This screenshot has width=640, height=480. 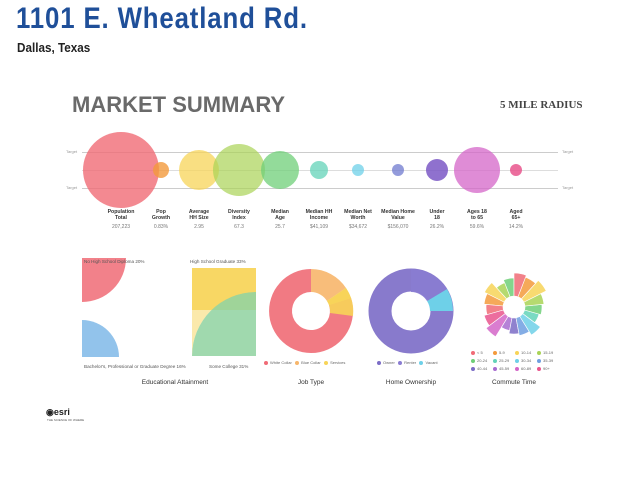 What do you see at coordinates (482, 360) in the screenshot?
I see `commute-legend-text-4: 20-24` at bounding box center [482, 360].